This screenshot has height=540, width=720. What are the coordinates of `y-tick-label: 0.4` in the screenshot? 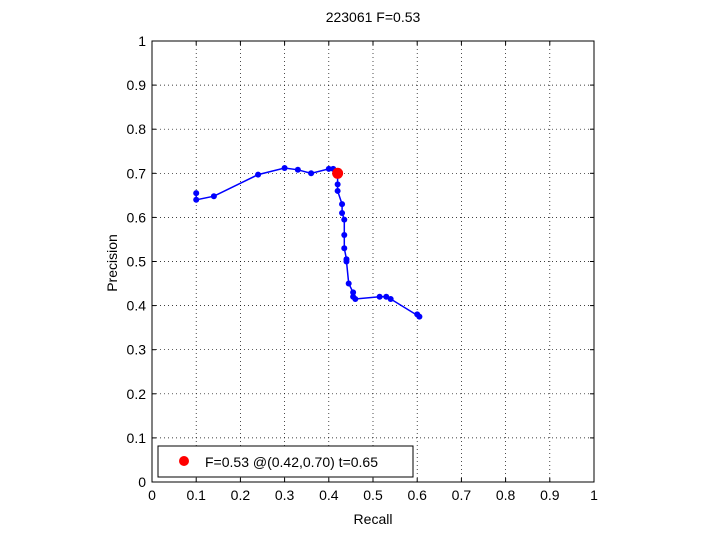 It's located at (137, 306).